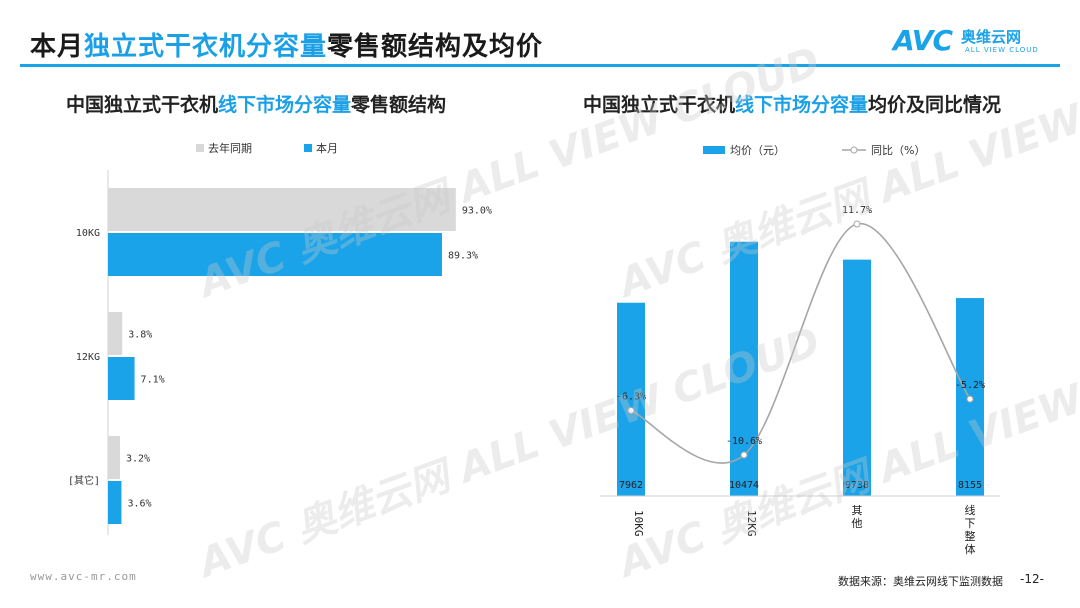  I want to click on right-title-highlight: 线下市场分容量, so click(802, 105).